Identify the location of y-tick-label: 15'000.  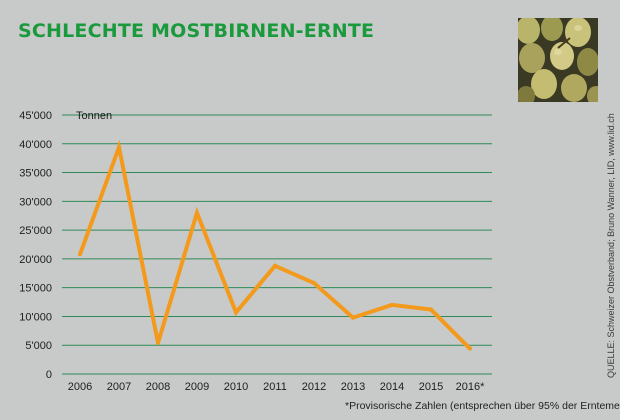
(35, 289).